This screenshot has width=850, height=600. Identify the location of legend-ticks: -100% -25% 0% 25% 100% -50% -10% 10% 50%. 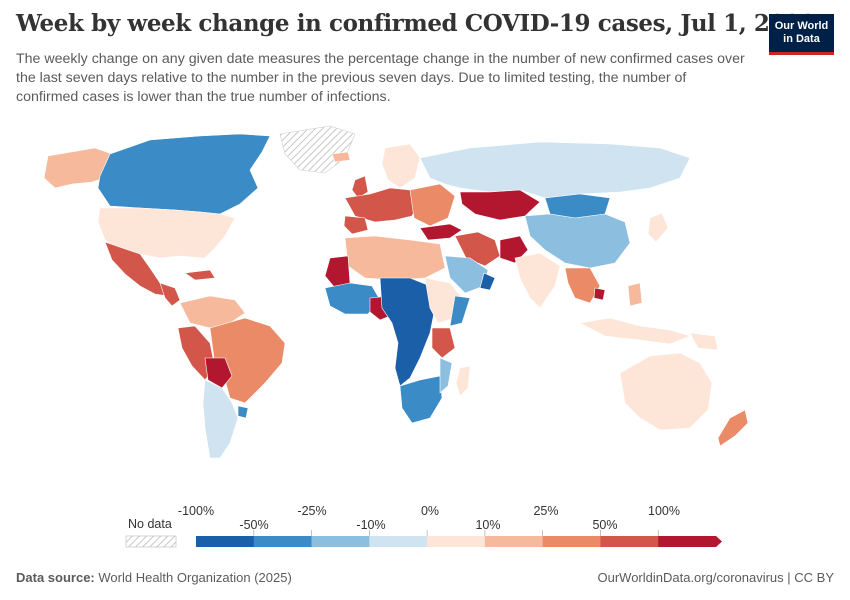
(429, 518).